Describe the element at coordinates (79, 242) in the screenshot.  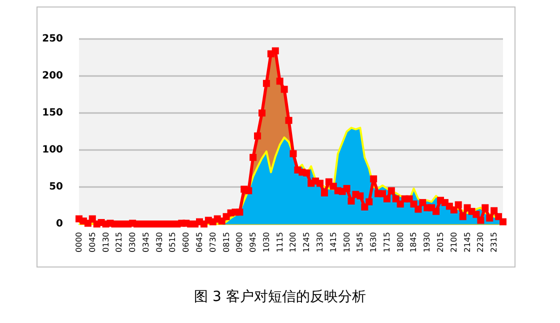
I see `x-tick-label: 0000` at that location.